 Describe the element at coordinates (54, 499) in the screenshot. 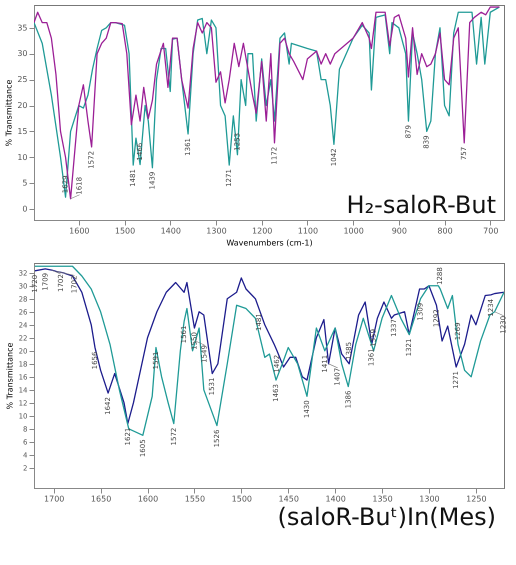

I see `x-tick-label: 1700` at that location.